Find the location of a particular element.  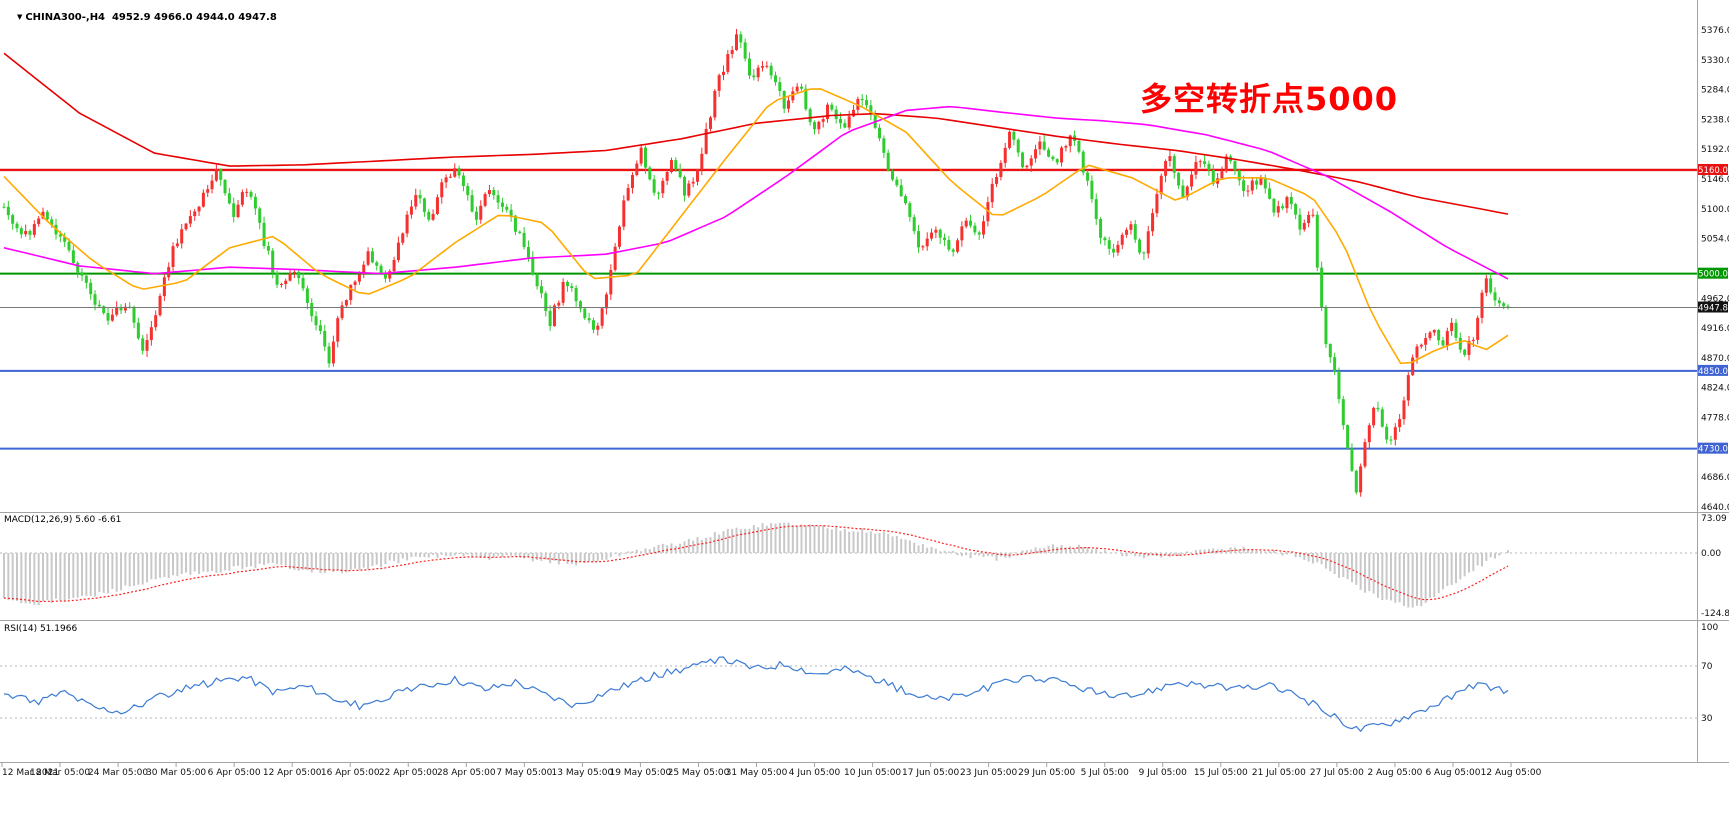

svg-text: 4824.0 is located at coordinates (1715, 389).